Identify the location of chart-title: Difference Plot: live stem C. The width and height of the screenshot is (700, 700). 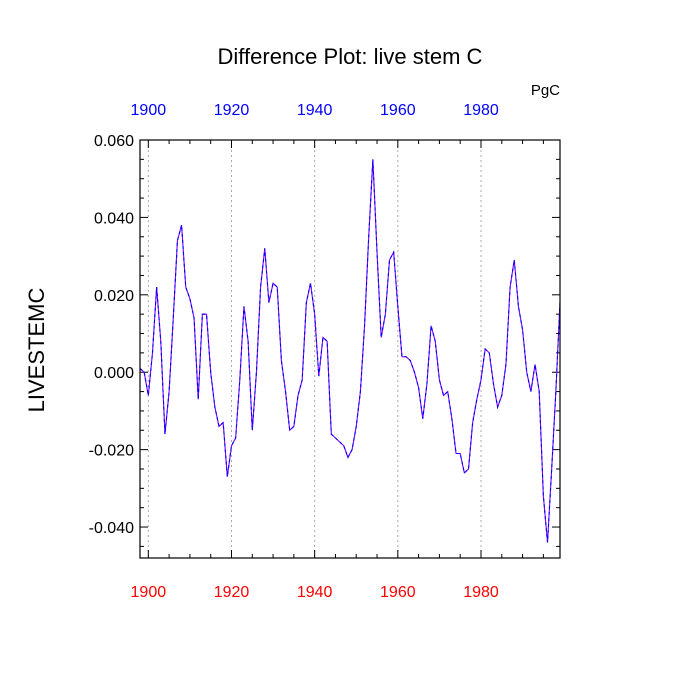
(350, 56).